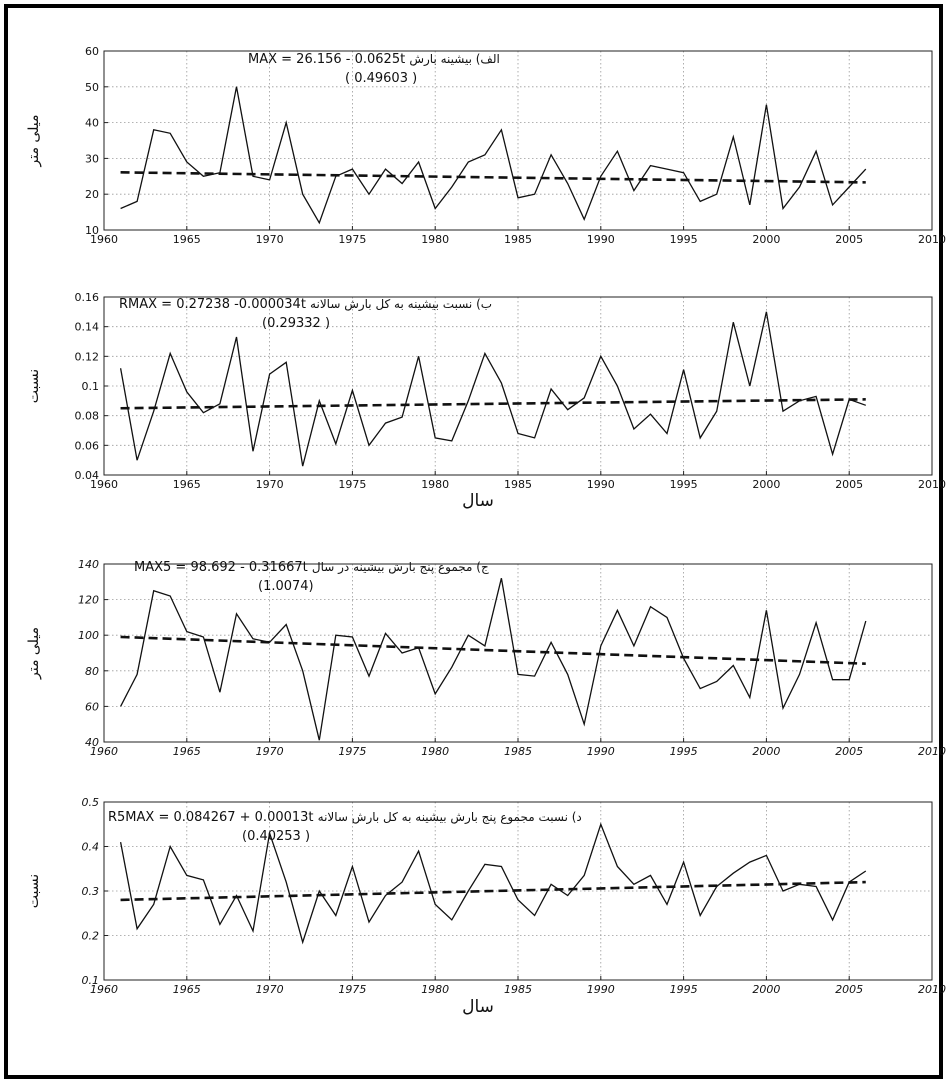 Image resolution: width=951 pixels, height=1083 pixels. I want to click on y-tick-label: 0.4, so click(91, 847).